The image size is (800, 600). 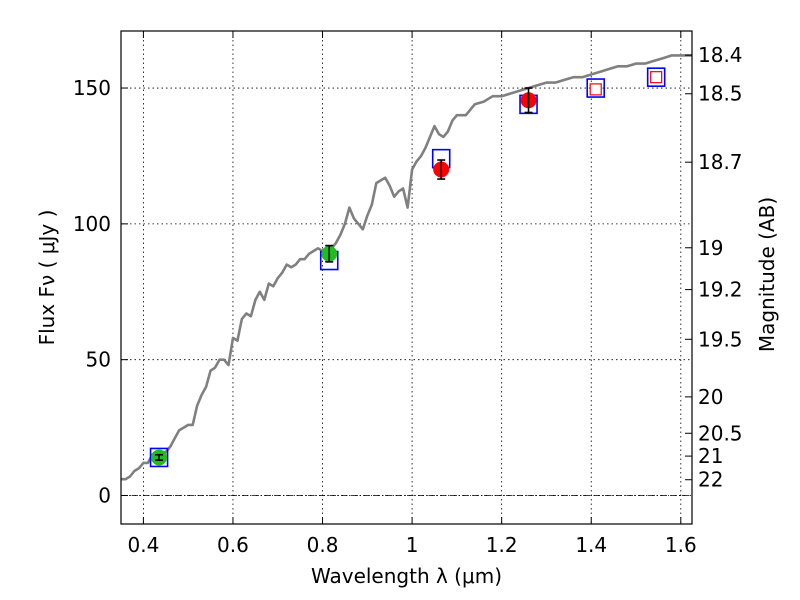 I want to click on right-tick-label: 20, so click(x=710, y=397).